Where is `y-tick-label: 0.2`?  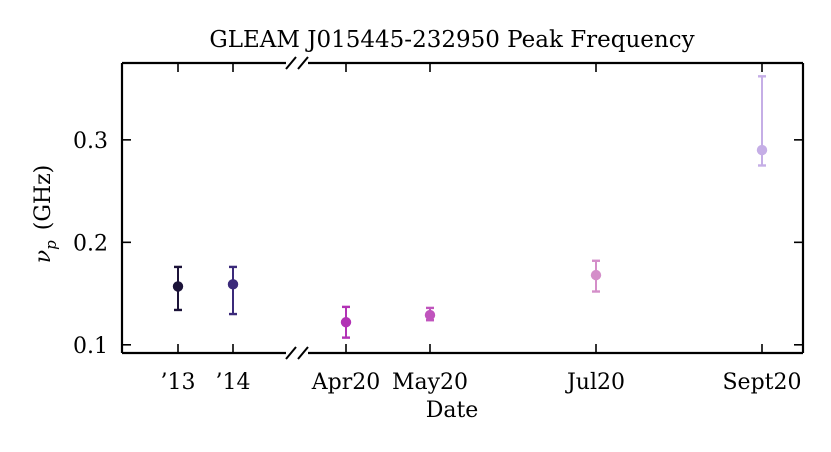
y-tick-label: 0.2 is located at coordinates (90, 243).